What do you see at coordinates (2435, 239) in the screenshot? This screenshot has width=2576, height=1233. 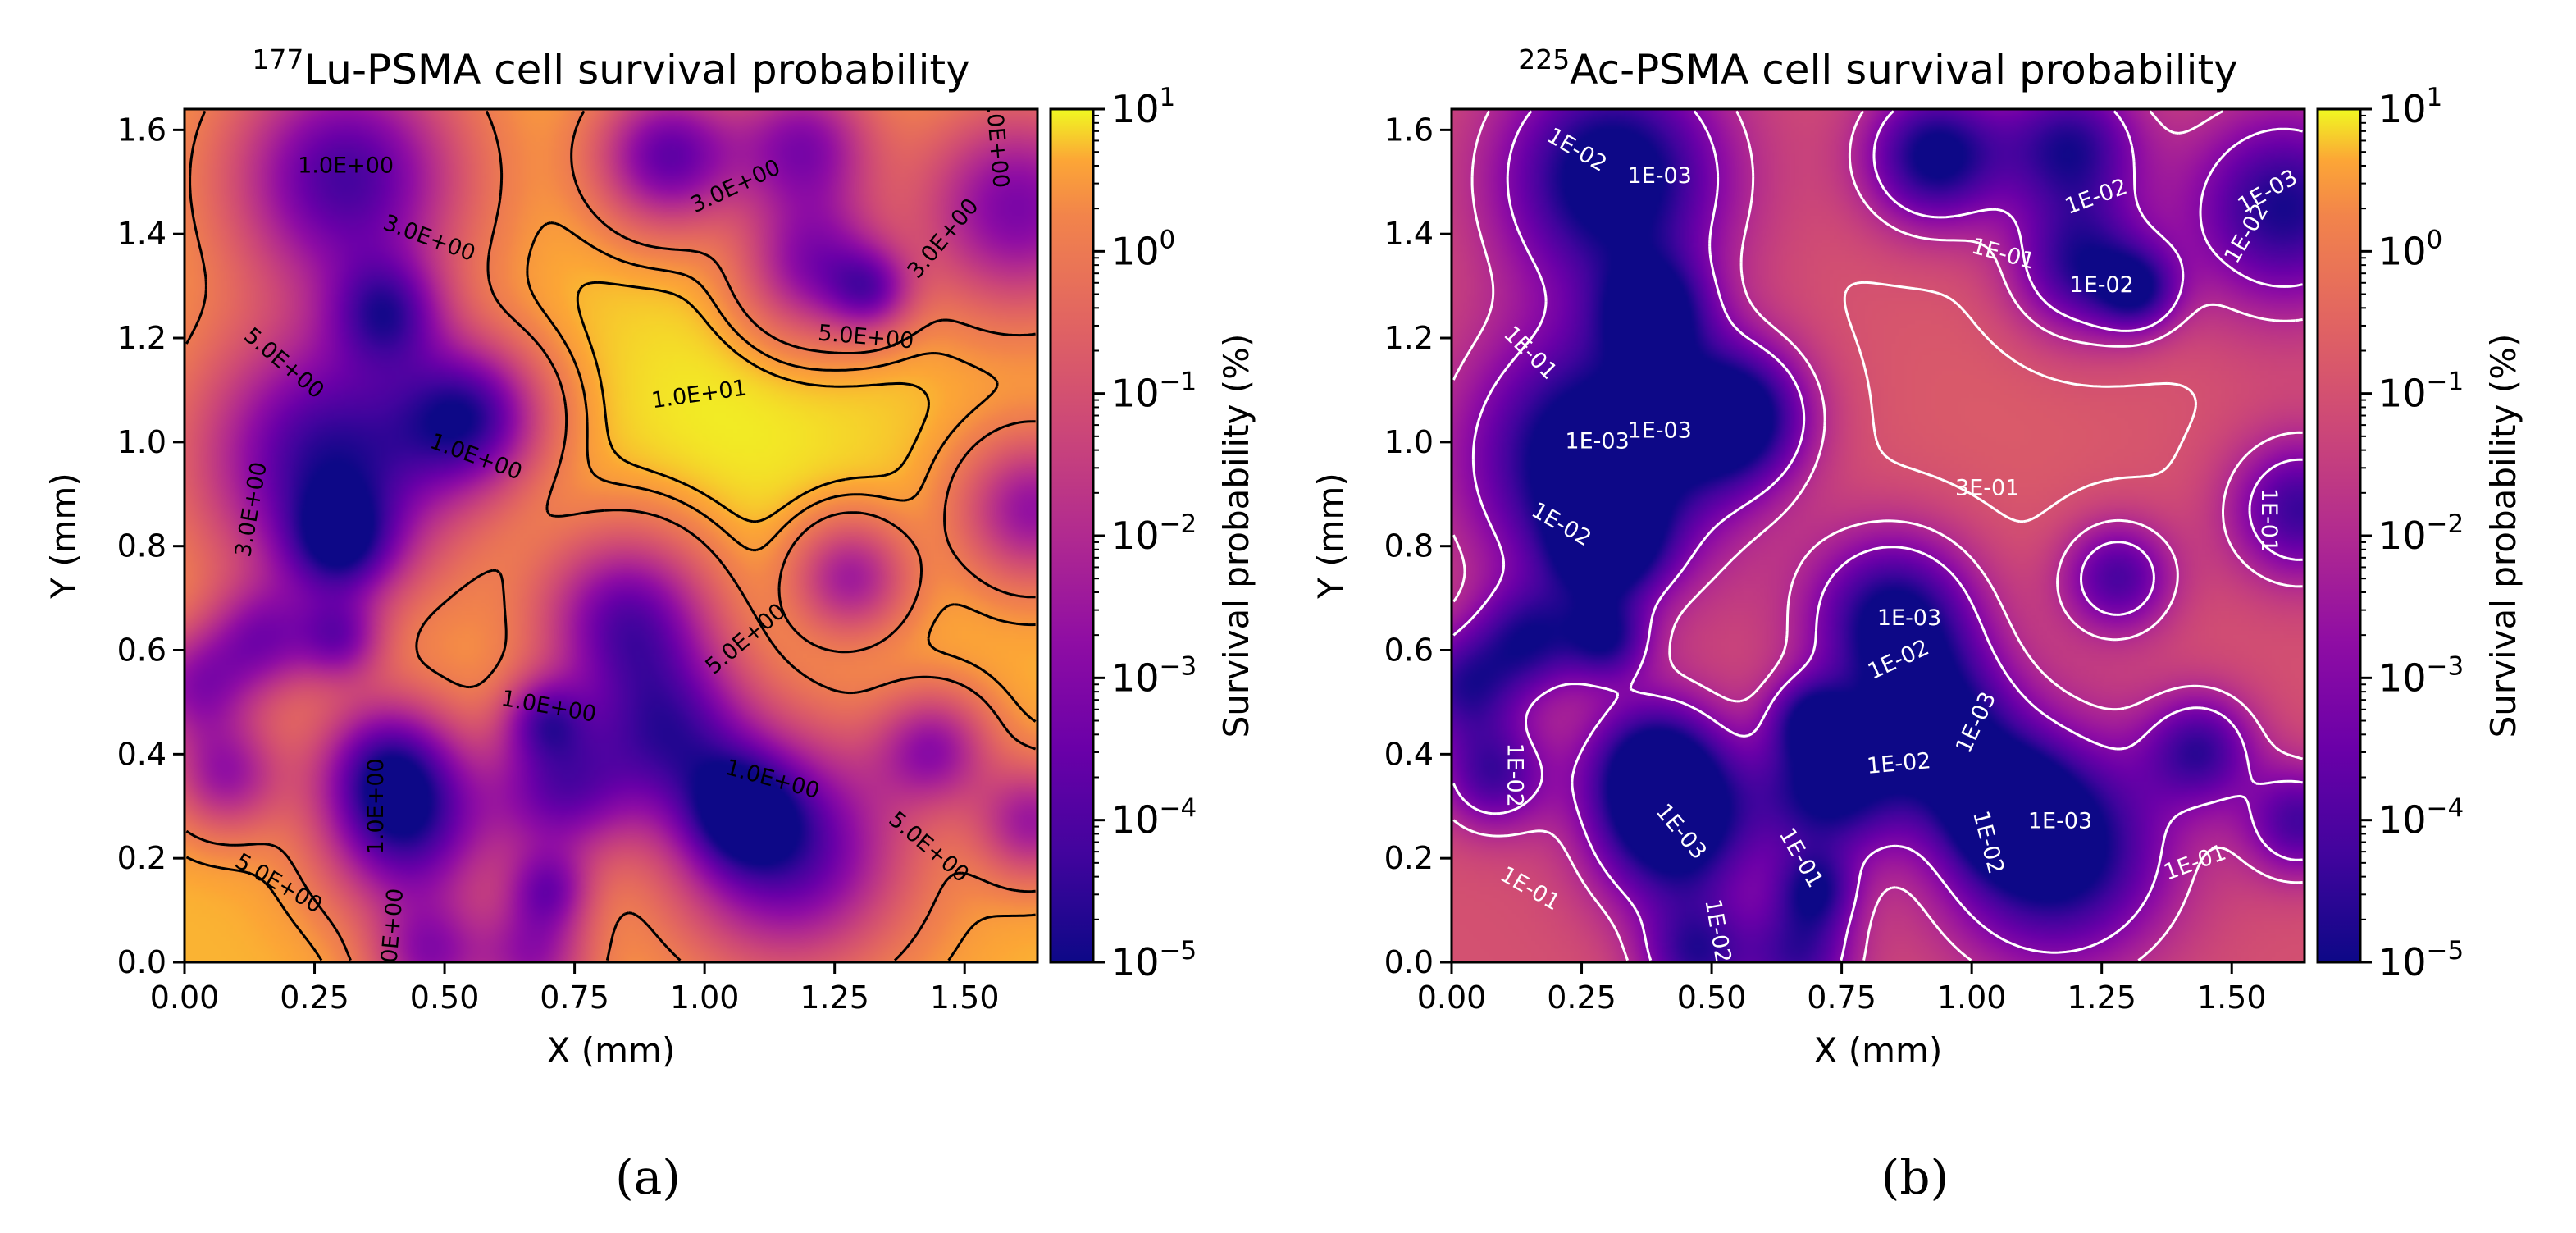 I see `colorbar-tick-exponent: 0` at bounding box center [2435, 239].